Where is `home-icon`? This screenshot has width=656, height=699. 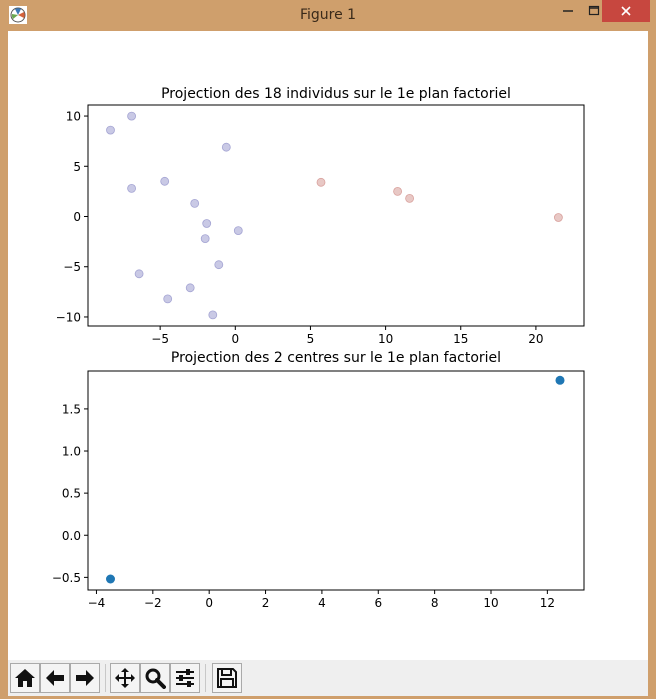 home-icon is located at coordinates (25, 678).